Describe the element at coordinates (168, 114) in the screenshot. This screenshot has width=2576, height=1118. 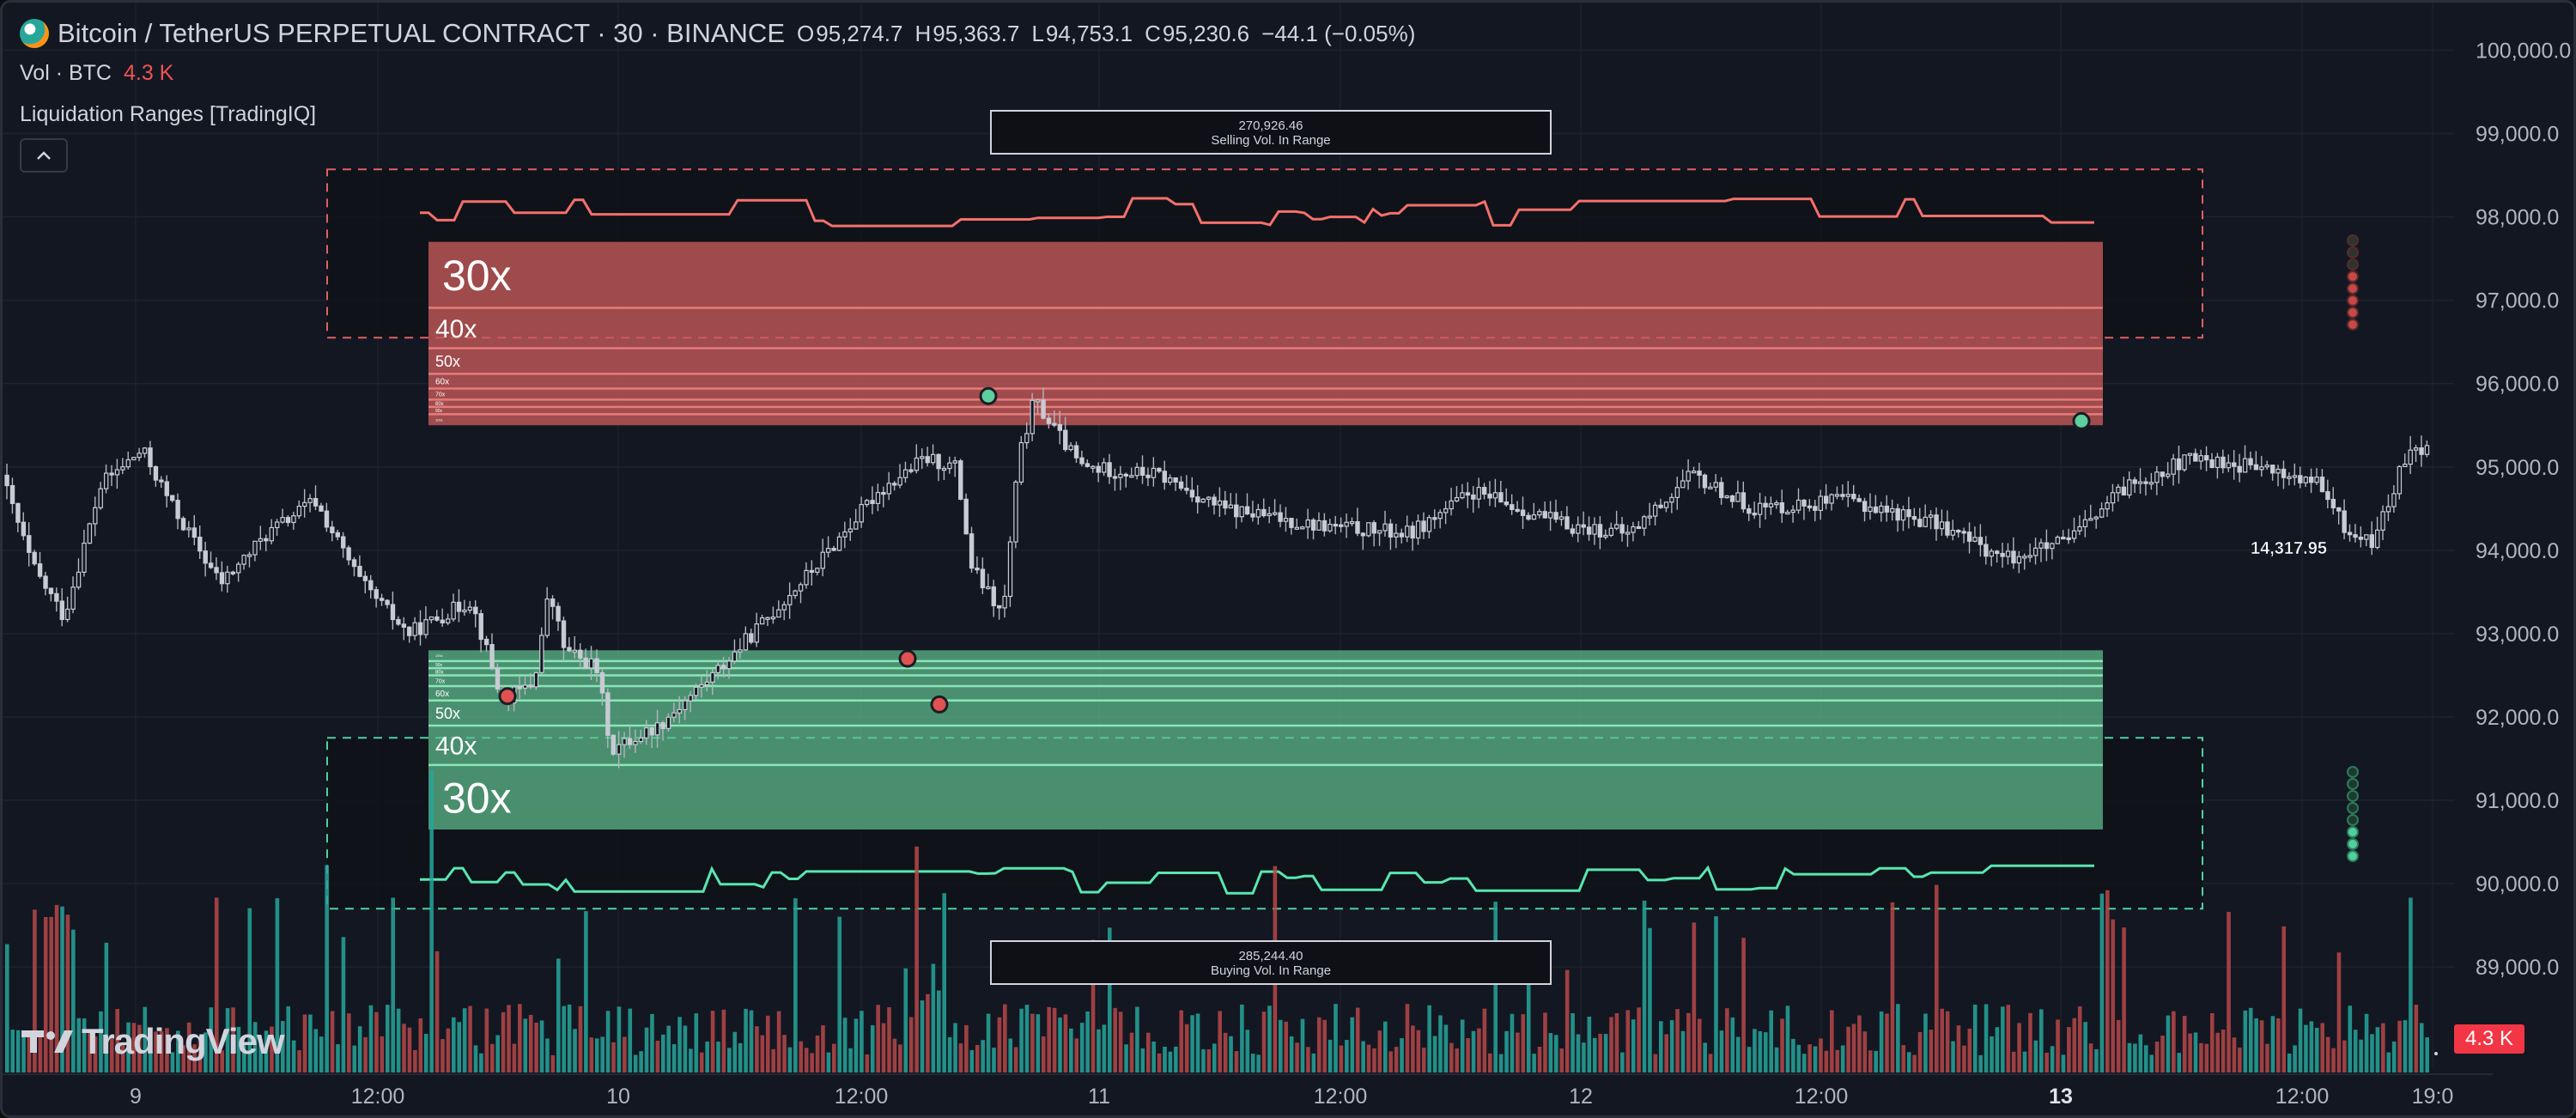
I see `indicator-legend: Liquidation Ranges [TradingIQ]` at that location.